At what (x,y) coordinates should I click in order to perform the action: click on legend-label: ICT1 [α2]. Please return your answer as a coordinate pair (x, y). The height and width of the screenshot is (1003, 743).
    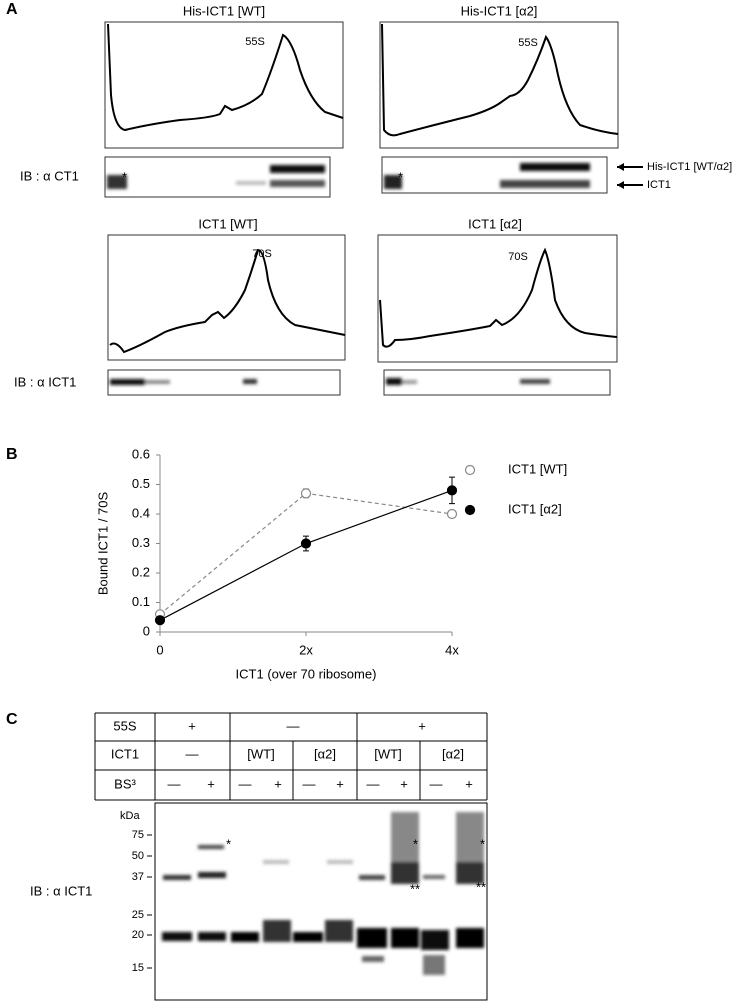
    Looking at the image, I should click on (535, 508).